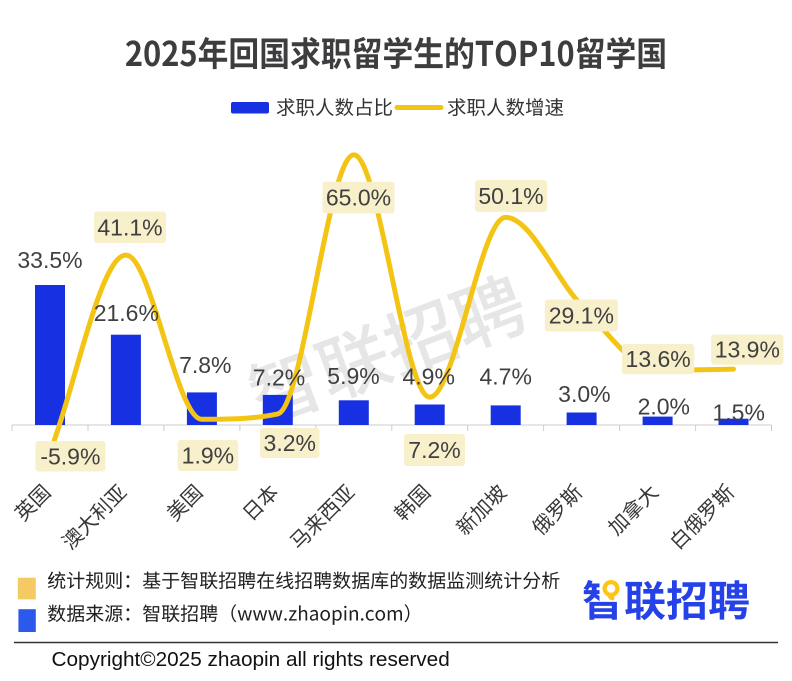 The image size is (792, 681). What do you see at coordinates (208, 456) in the screenshot?
I see `svg-text: 1.9%` at bounding box center [208, 456].